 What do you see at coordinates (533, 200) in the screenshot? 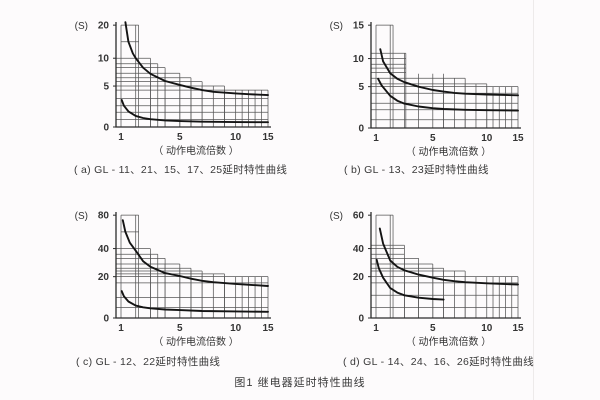
I see `page-edge-rule` at bounding box center [533, 200].